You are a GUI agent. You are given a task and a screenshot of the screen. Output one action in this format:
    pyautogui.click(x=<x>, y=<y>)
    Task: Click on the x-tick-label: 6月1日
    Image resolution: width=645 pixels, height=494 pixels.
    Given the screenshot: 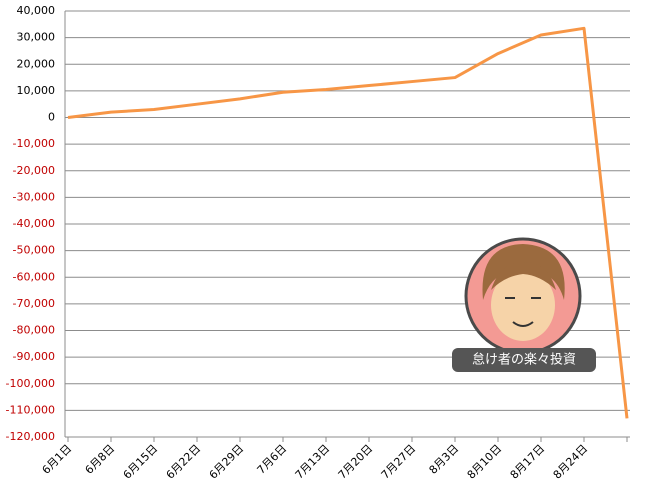 What is the action you would take?
    pyautogui.click(x=57, y=459)
    